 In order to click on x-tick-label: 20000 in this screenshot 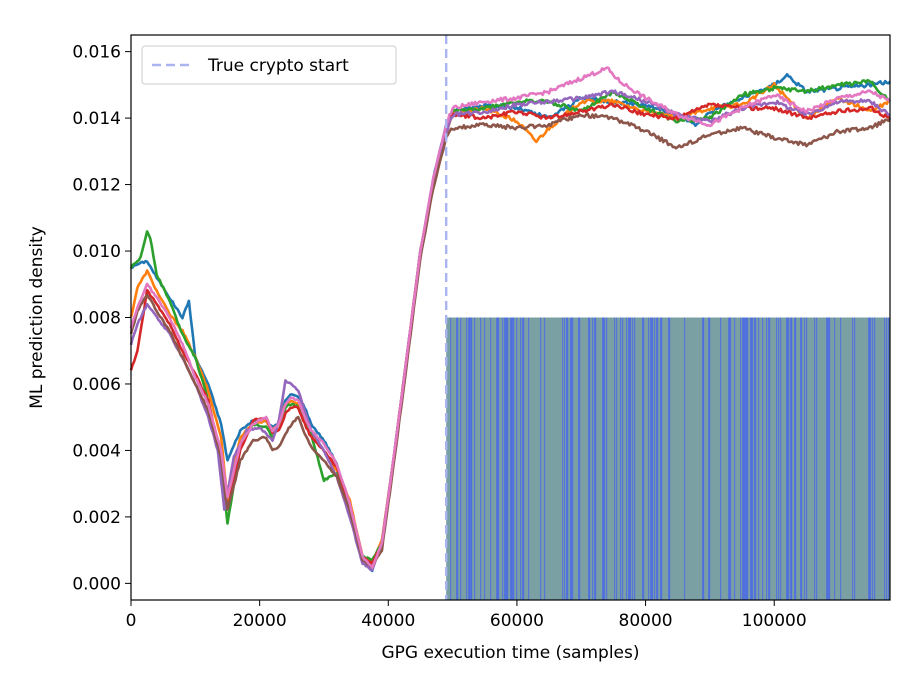, I will do `click(260, 621)`.